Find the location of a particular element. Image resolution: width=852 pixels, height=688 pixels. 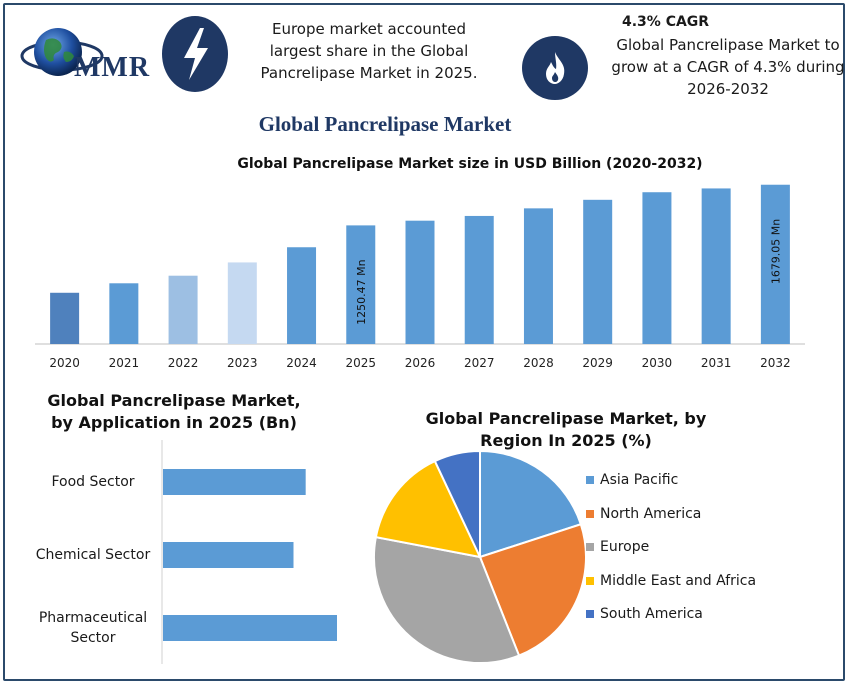

x-tick-label-2026: 2026 is located at coordinates (420, 363).